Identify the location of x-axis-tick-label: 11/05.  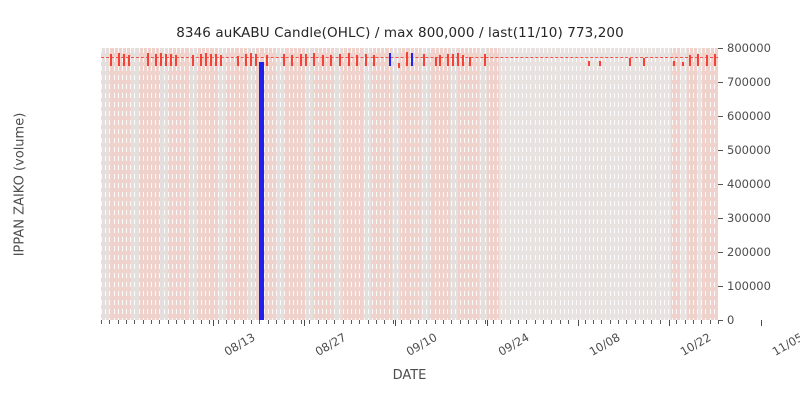
(784, 344).